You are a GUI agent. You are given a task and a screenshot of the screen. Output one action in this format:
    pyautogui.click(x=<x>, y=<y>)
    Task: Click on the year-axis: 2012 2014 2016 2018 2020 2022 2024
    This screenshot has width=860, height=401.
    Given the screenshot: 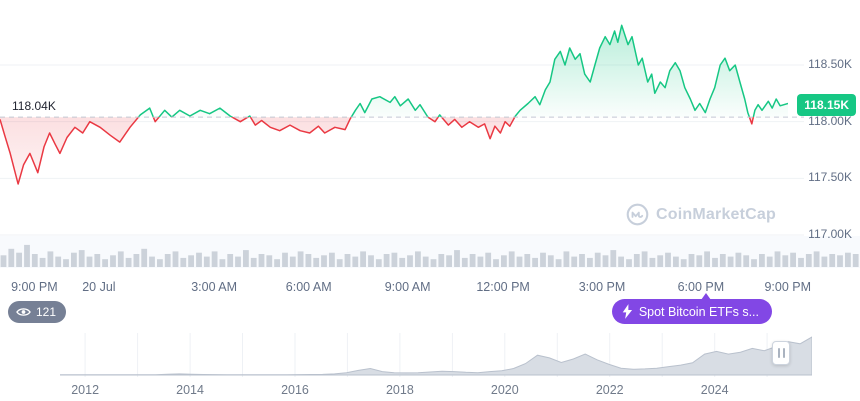 What is the action you would take?
    pyautogui.click(x=430, y=391)
    